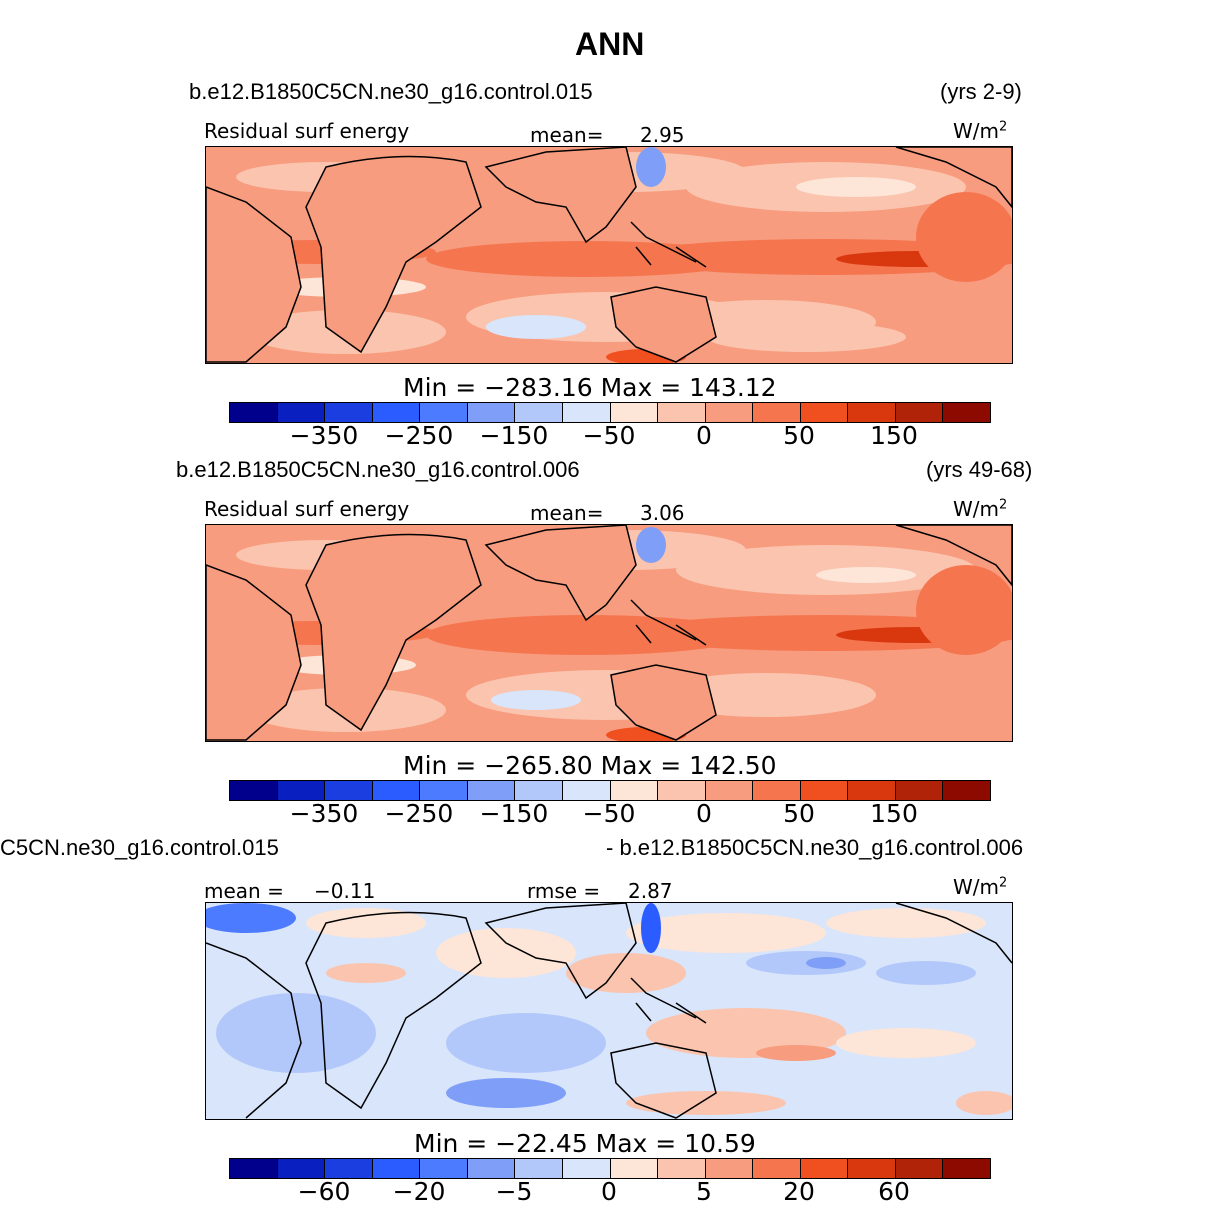  What do you see at coordinates (391, 91) in the screenshot?
I see `panel1-case-name: b.e12.B1850C5CN.ne30_g16.control.015` at bounding box center [391, 91].